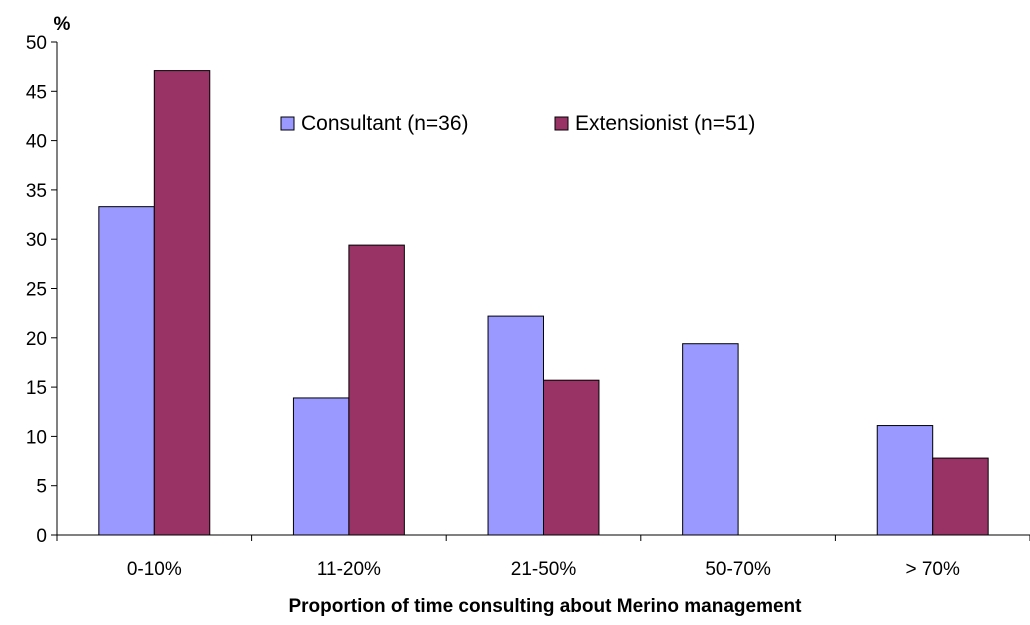 Image resolution: width=1030 pixels, height=625 pixels. What do you see at coordinates (36, 92) in the screenshot?
I see `y-tick-label: 45` at bounding box center [36, 92].